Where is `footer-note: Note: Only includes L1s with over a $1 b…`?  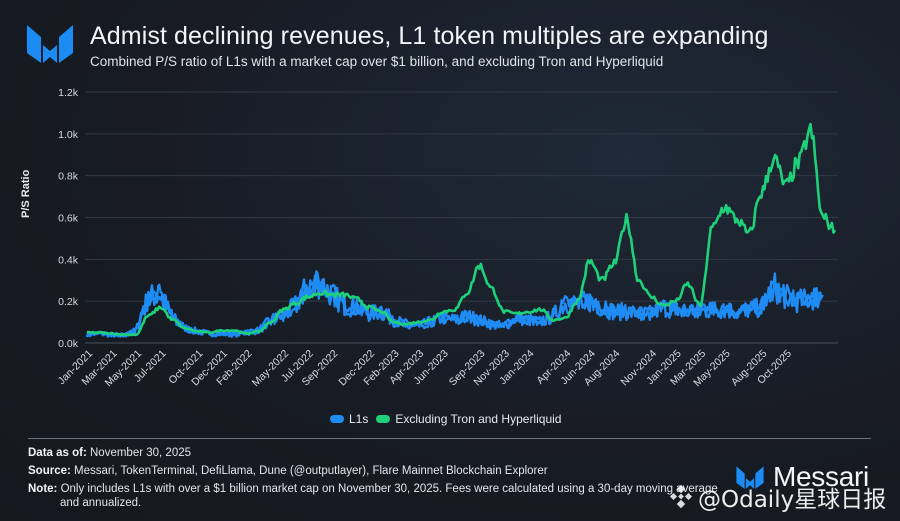
footer-note: Note: Only includes L1s with over a $1 b… is located at coordinates (373, 489).